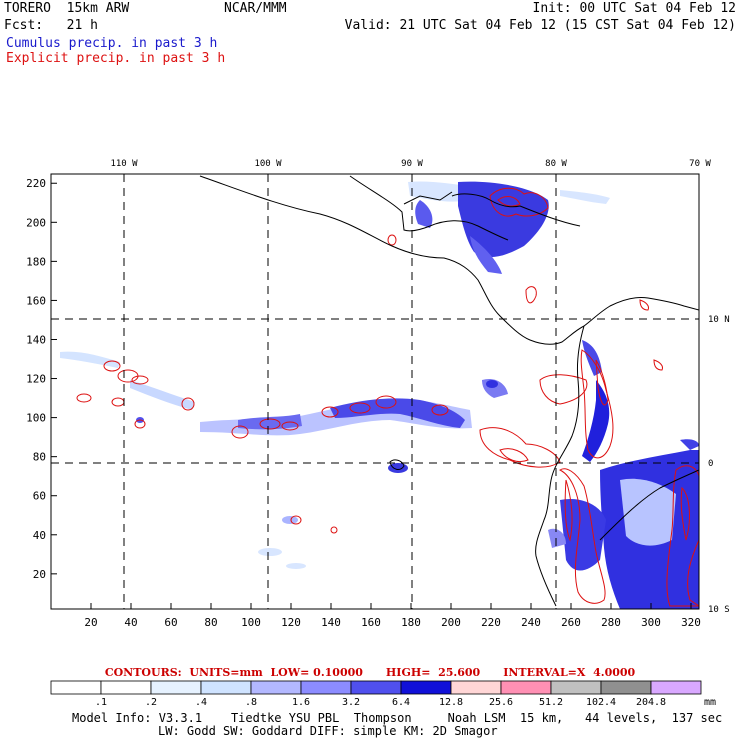 The image size is (740, 740). Describe the element at coordinates (39, 574) in the screenshot. I see `y-tick-label: 20` at that location.